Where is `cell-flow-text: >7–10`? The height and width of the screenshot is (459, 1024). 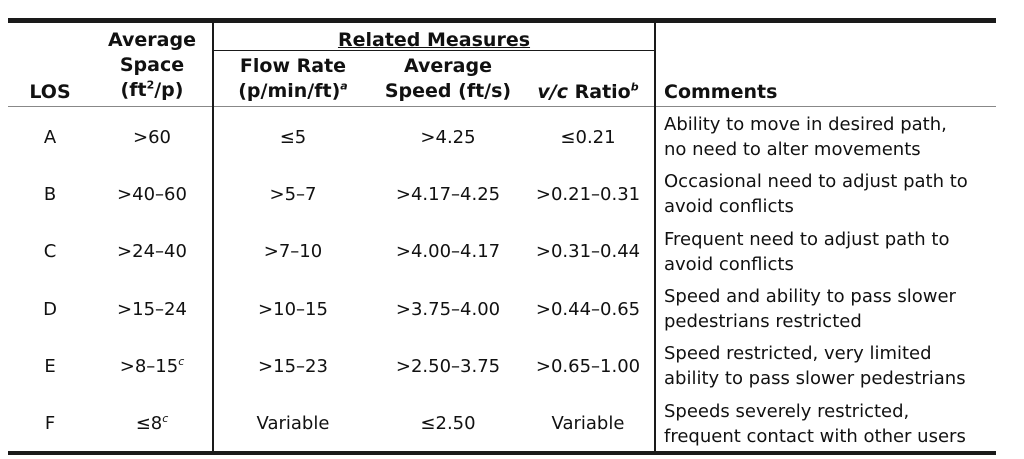 cell-flow-text: >7–10 is located at coordinates (293, 252).